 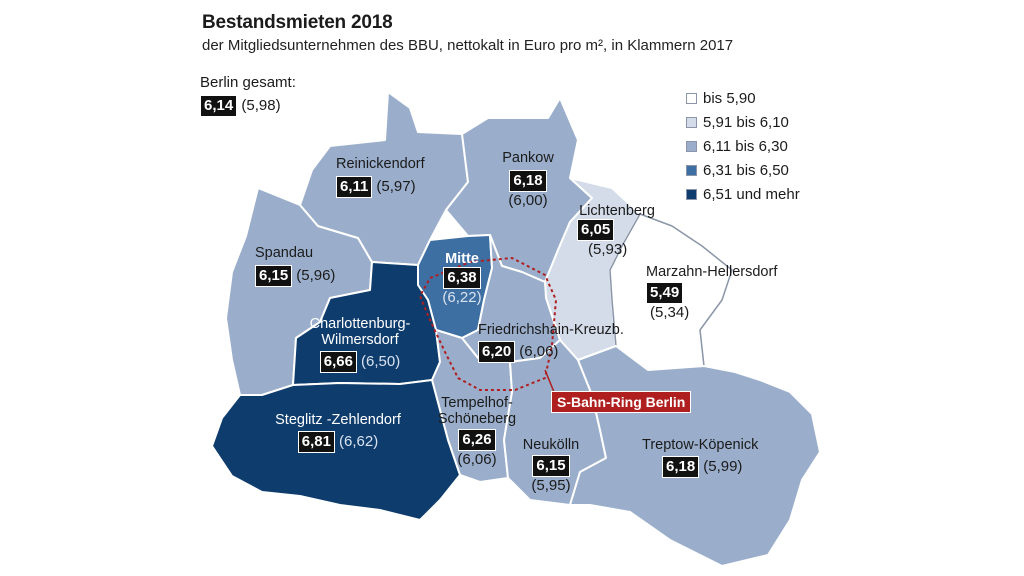 I want to click on district-label-tempelhof-schoeneberg: Tempelhof- Schöneberg 6,26 (6,06), so click(x=477, y=431).